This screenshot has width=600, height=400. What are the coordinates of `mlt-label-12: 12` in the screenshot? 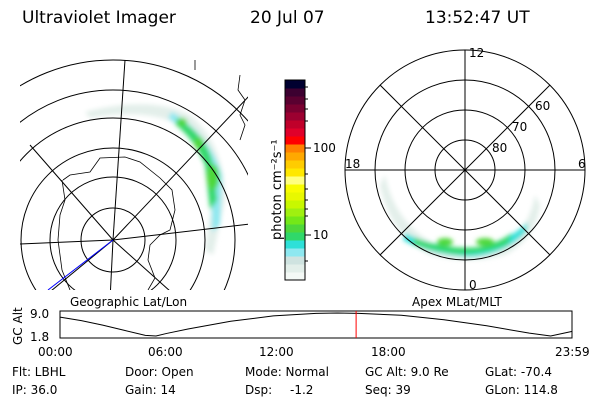 It's located at (477, 53).